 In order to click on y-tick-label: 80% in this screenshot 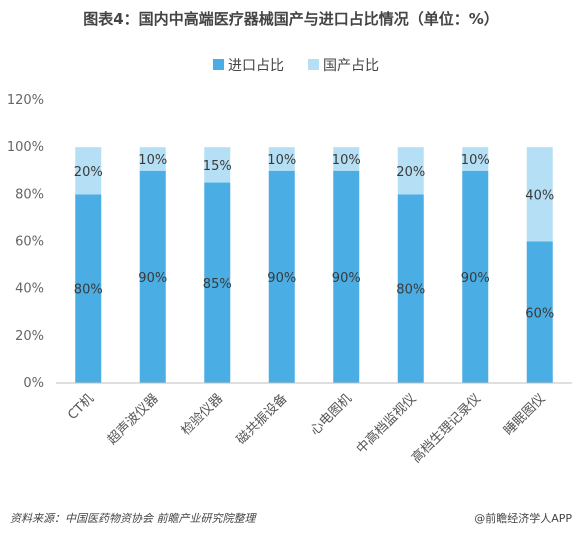, I will do `click(29, 194)`.